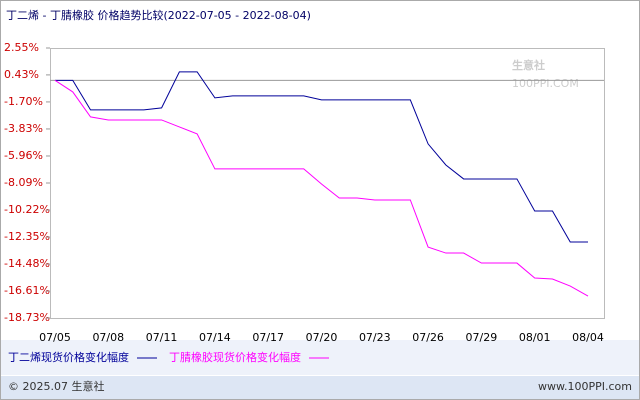  I want to click on y-tick-label: -16.61%, so click(27, 290).